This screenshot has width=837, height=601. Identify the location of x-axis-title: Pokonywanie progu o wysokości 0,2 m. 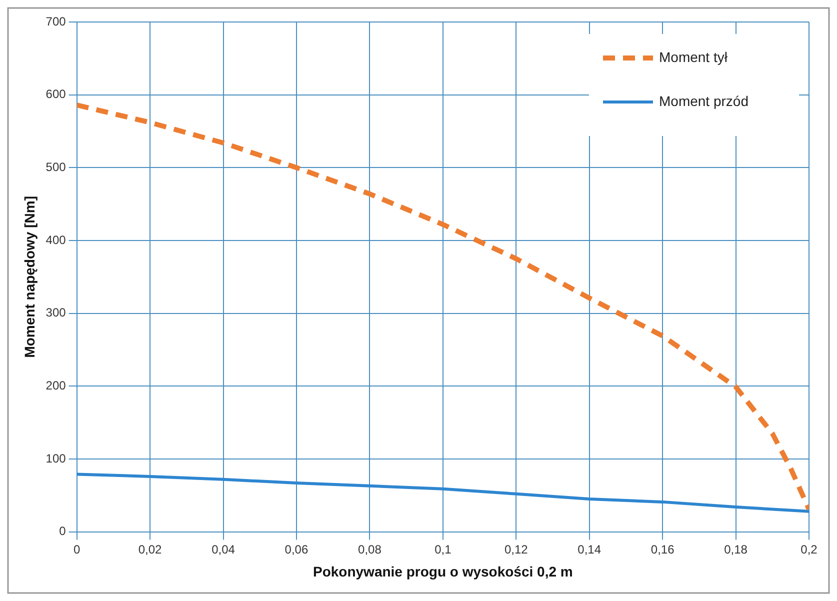
(442, 571).